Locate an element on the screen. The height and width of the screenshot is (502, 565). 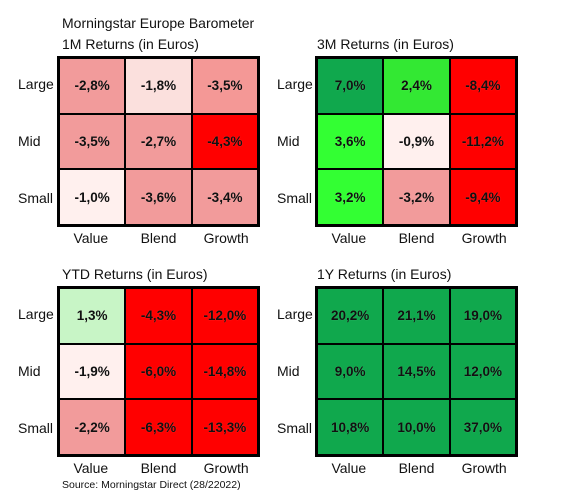
heatmap-cell-large-blend: -1,8% is located at coordinates (158, 86).